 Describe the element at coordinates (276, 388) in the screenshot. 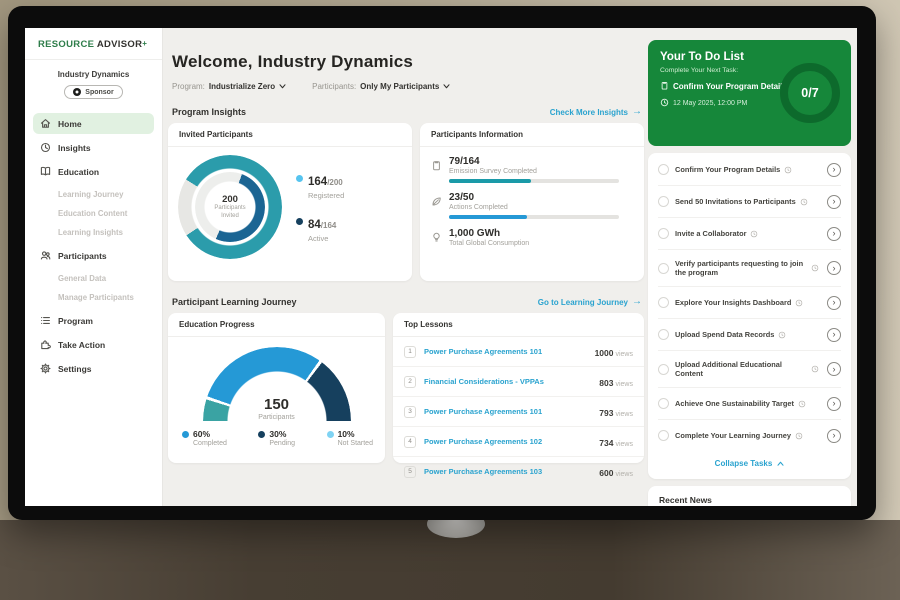

I see `education-progress-card: Education Progress 150 Participants` at that location.